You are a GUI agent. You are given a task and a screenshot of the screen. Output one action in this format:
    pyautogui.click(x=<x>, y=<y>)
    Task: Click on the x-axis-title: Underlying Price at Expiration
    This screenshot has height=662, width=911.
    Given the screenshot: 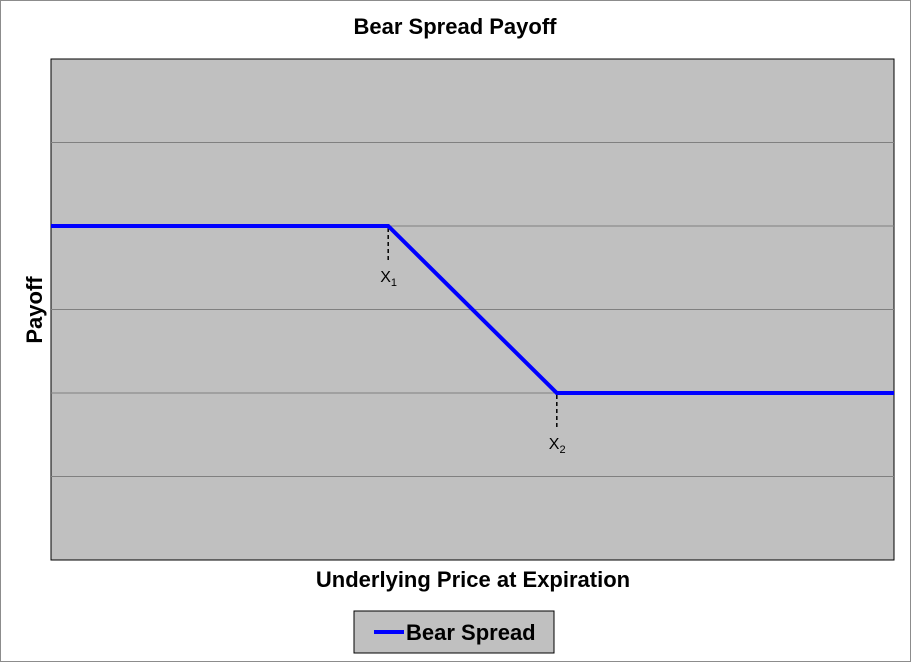 What is the action you would take?
    pyautogui.click(x=473, y=579)
    